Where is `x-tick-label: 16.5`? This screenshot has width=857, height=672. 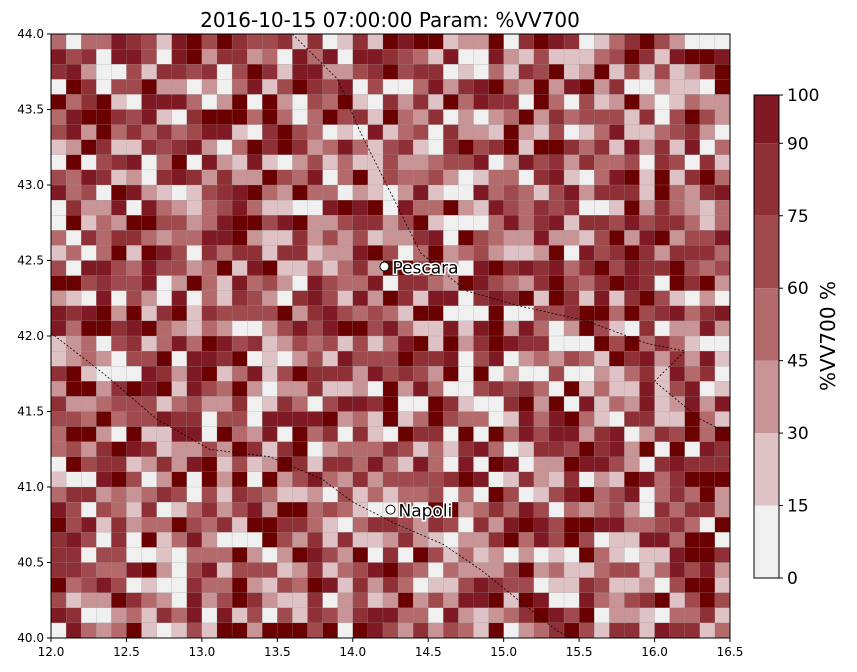 x-tick-label: 16.5 is located at coordinates (730, 652).